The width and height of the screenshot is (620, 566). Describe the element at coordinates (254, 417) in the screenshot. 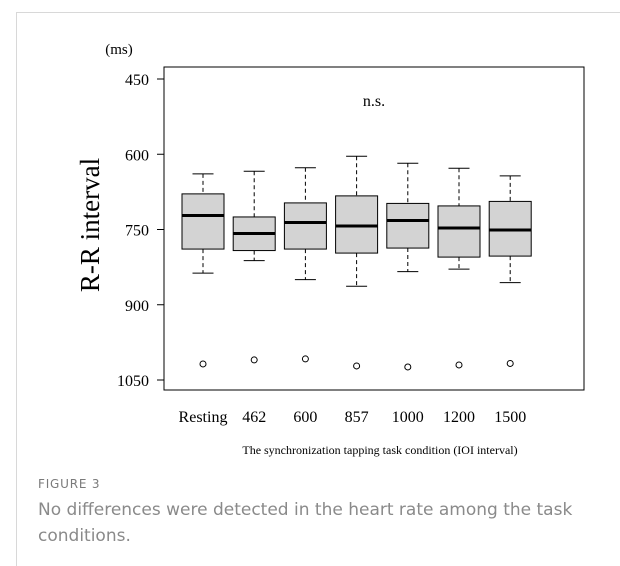

I see `x-tick-label: 462` at that location.